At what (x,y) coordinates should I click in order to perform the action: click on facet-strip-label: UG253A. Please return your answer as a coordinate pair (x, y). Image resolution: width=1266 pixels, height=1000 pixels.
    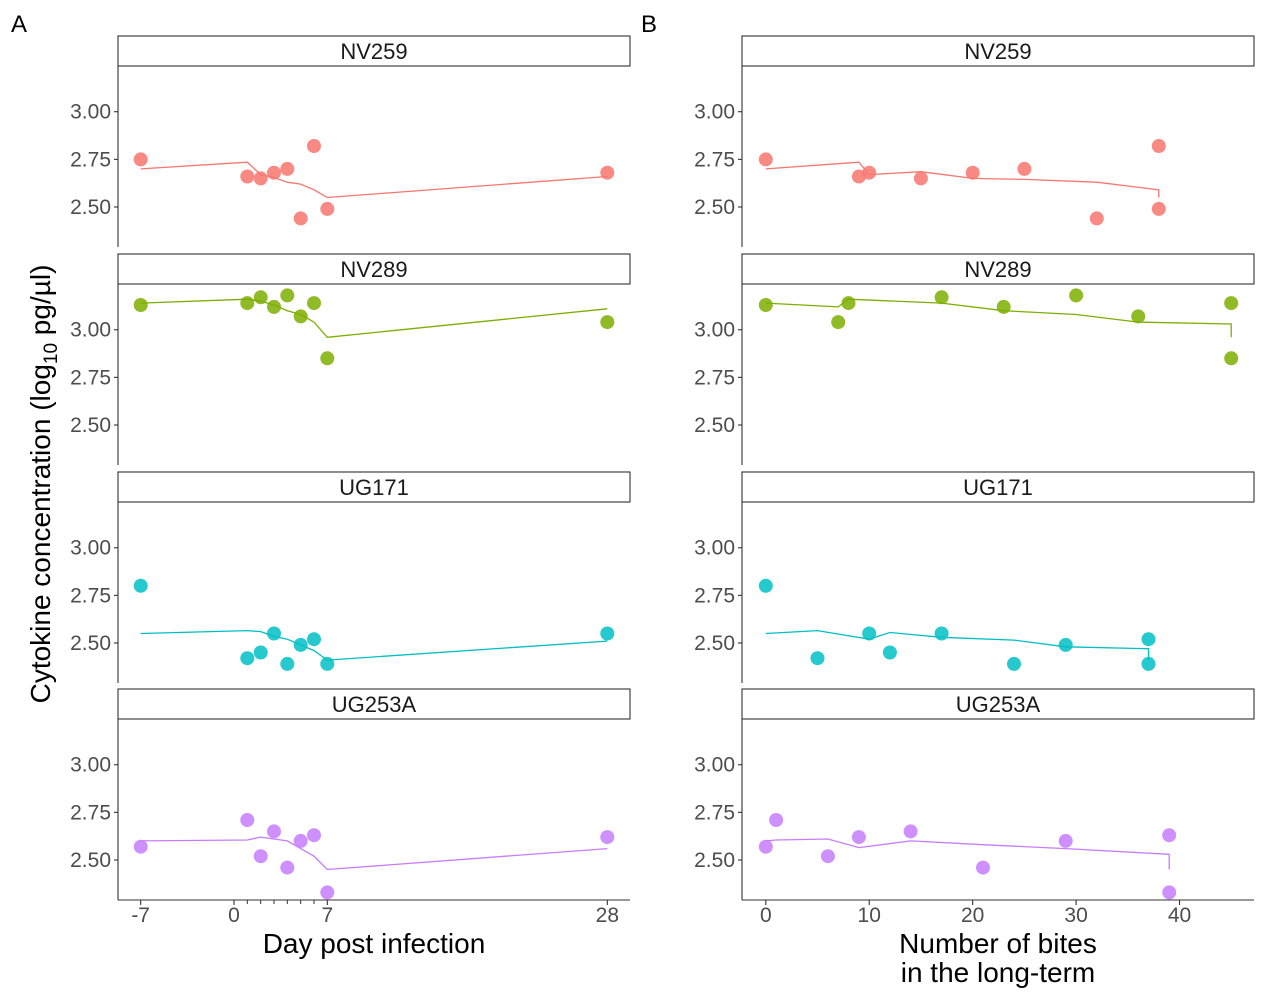
    Looking at the image, I should click on (998, 704).